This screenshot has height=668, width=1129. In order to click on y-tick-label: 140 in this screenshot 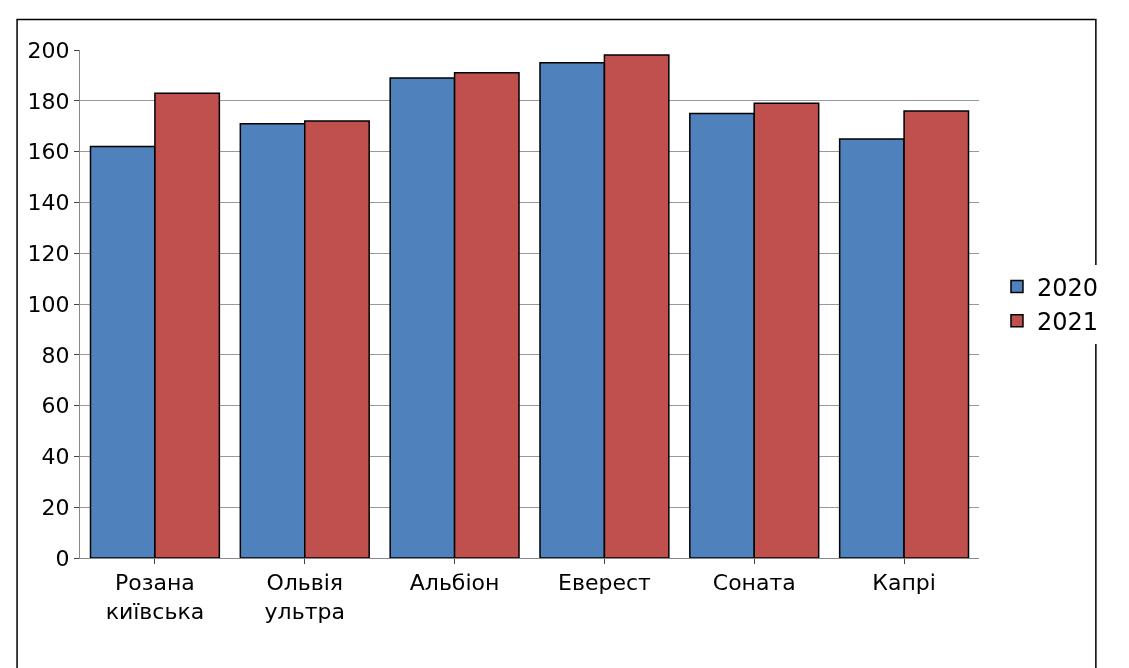, I will do `click(48, 203)`.